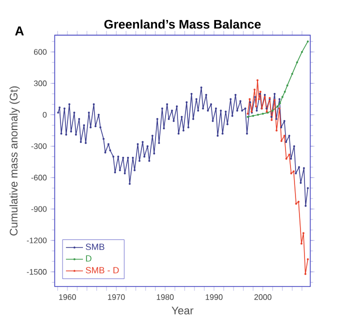 This screenshot has height=321, width=350. Describe the element at coordinates (95, 247) in the screenshot. I see `legend-label: SMB` at that location.